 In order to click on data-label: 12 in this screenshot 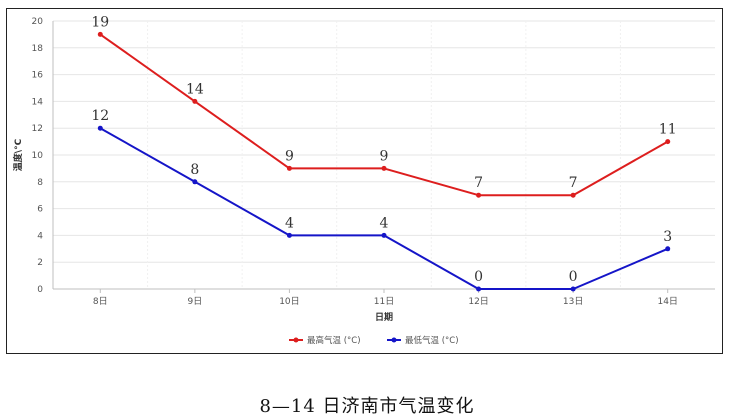, I will do `click(100, 116)`.